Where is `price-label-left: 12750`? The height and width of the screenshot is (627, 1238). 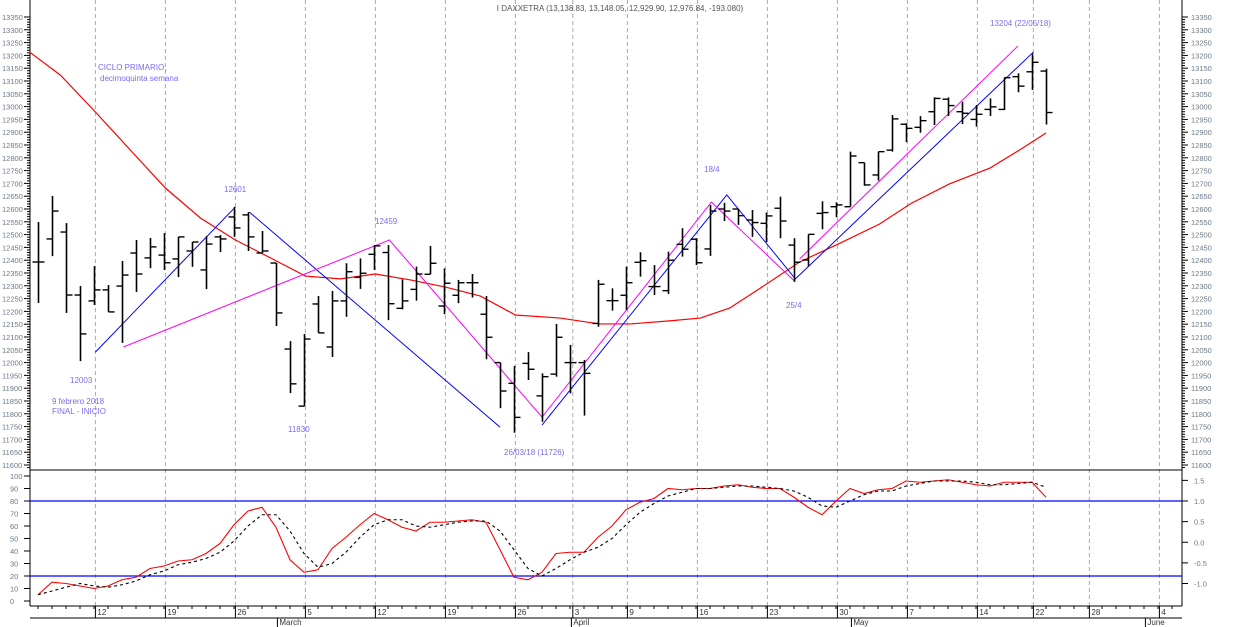
price-label-left: 12750 is located at coordinates (12, 171).